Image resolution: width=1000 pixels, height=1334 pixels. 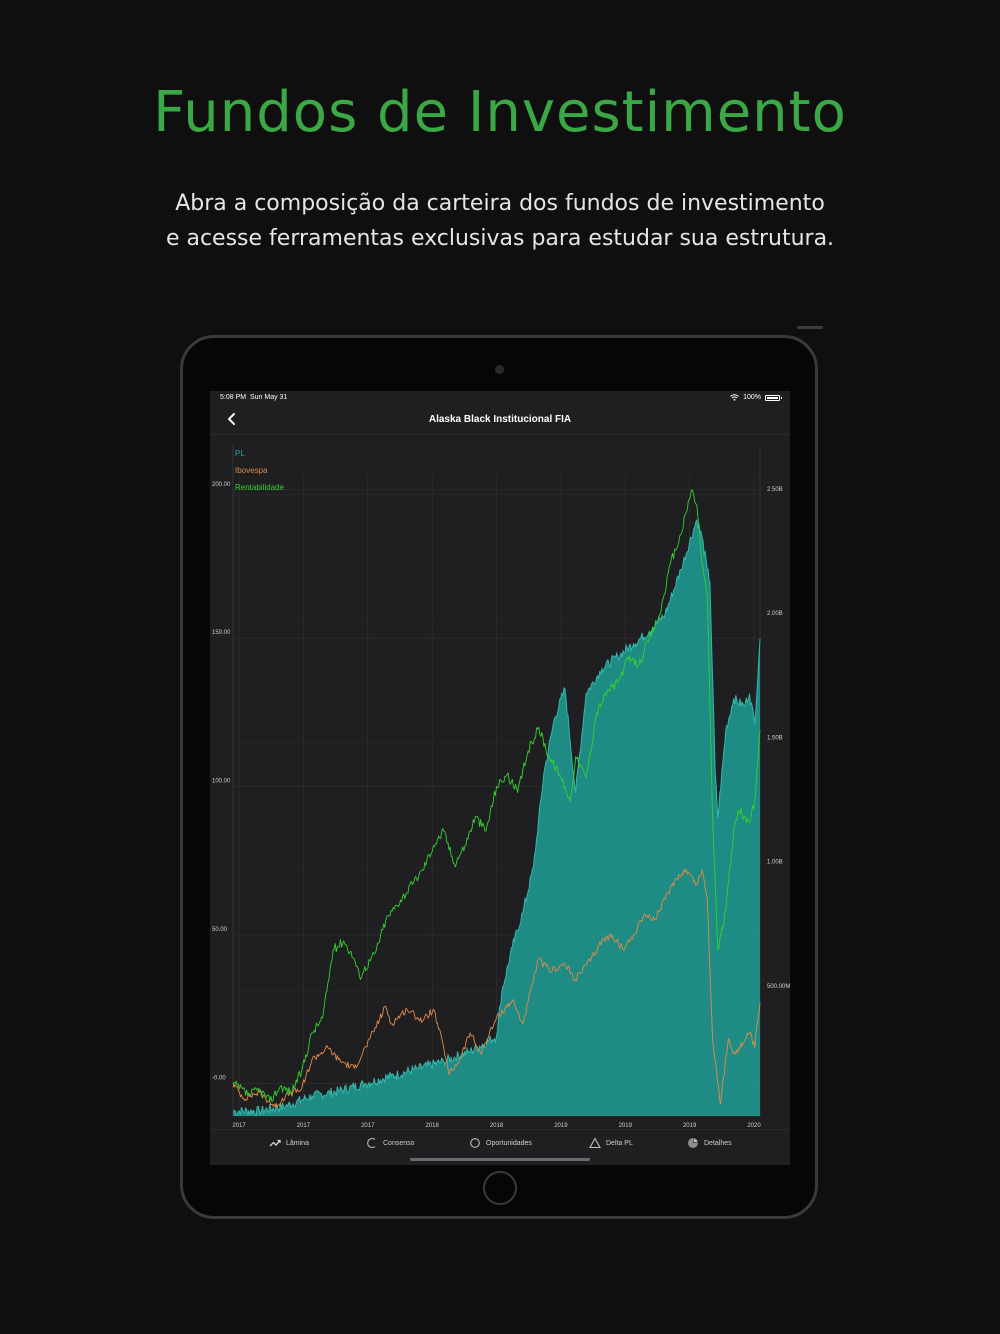 I want to click on tab-label-consenso: Consenso, so click(x=399, y=1143).